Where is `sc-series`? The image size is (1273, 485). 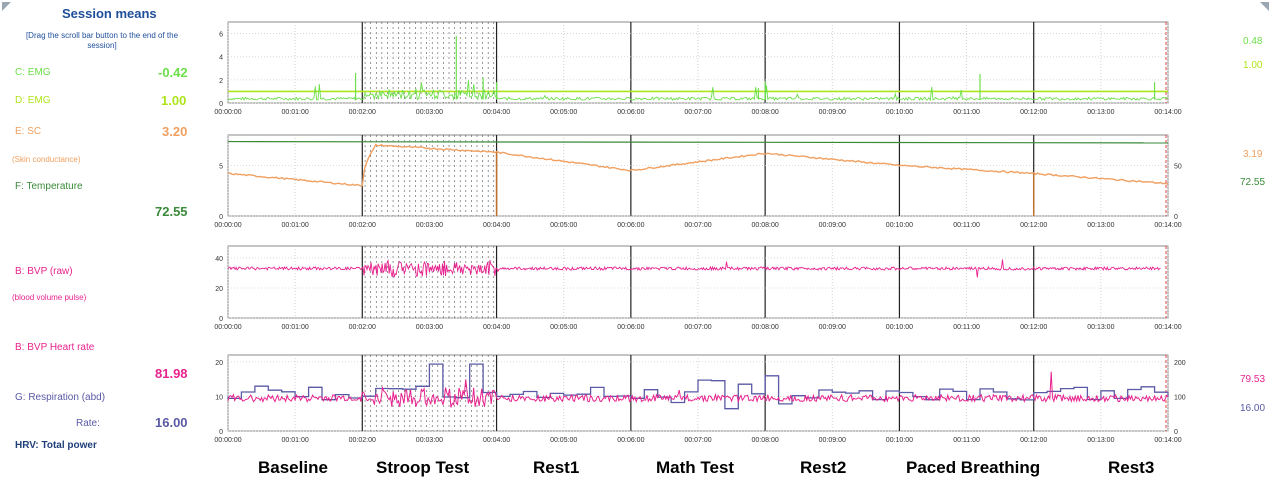 sc-series is located at coordinates (698, 165).